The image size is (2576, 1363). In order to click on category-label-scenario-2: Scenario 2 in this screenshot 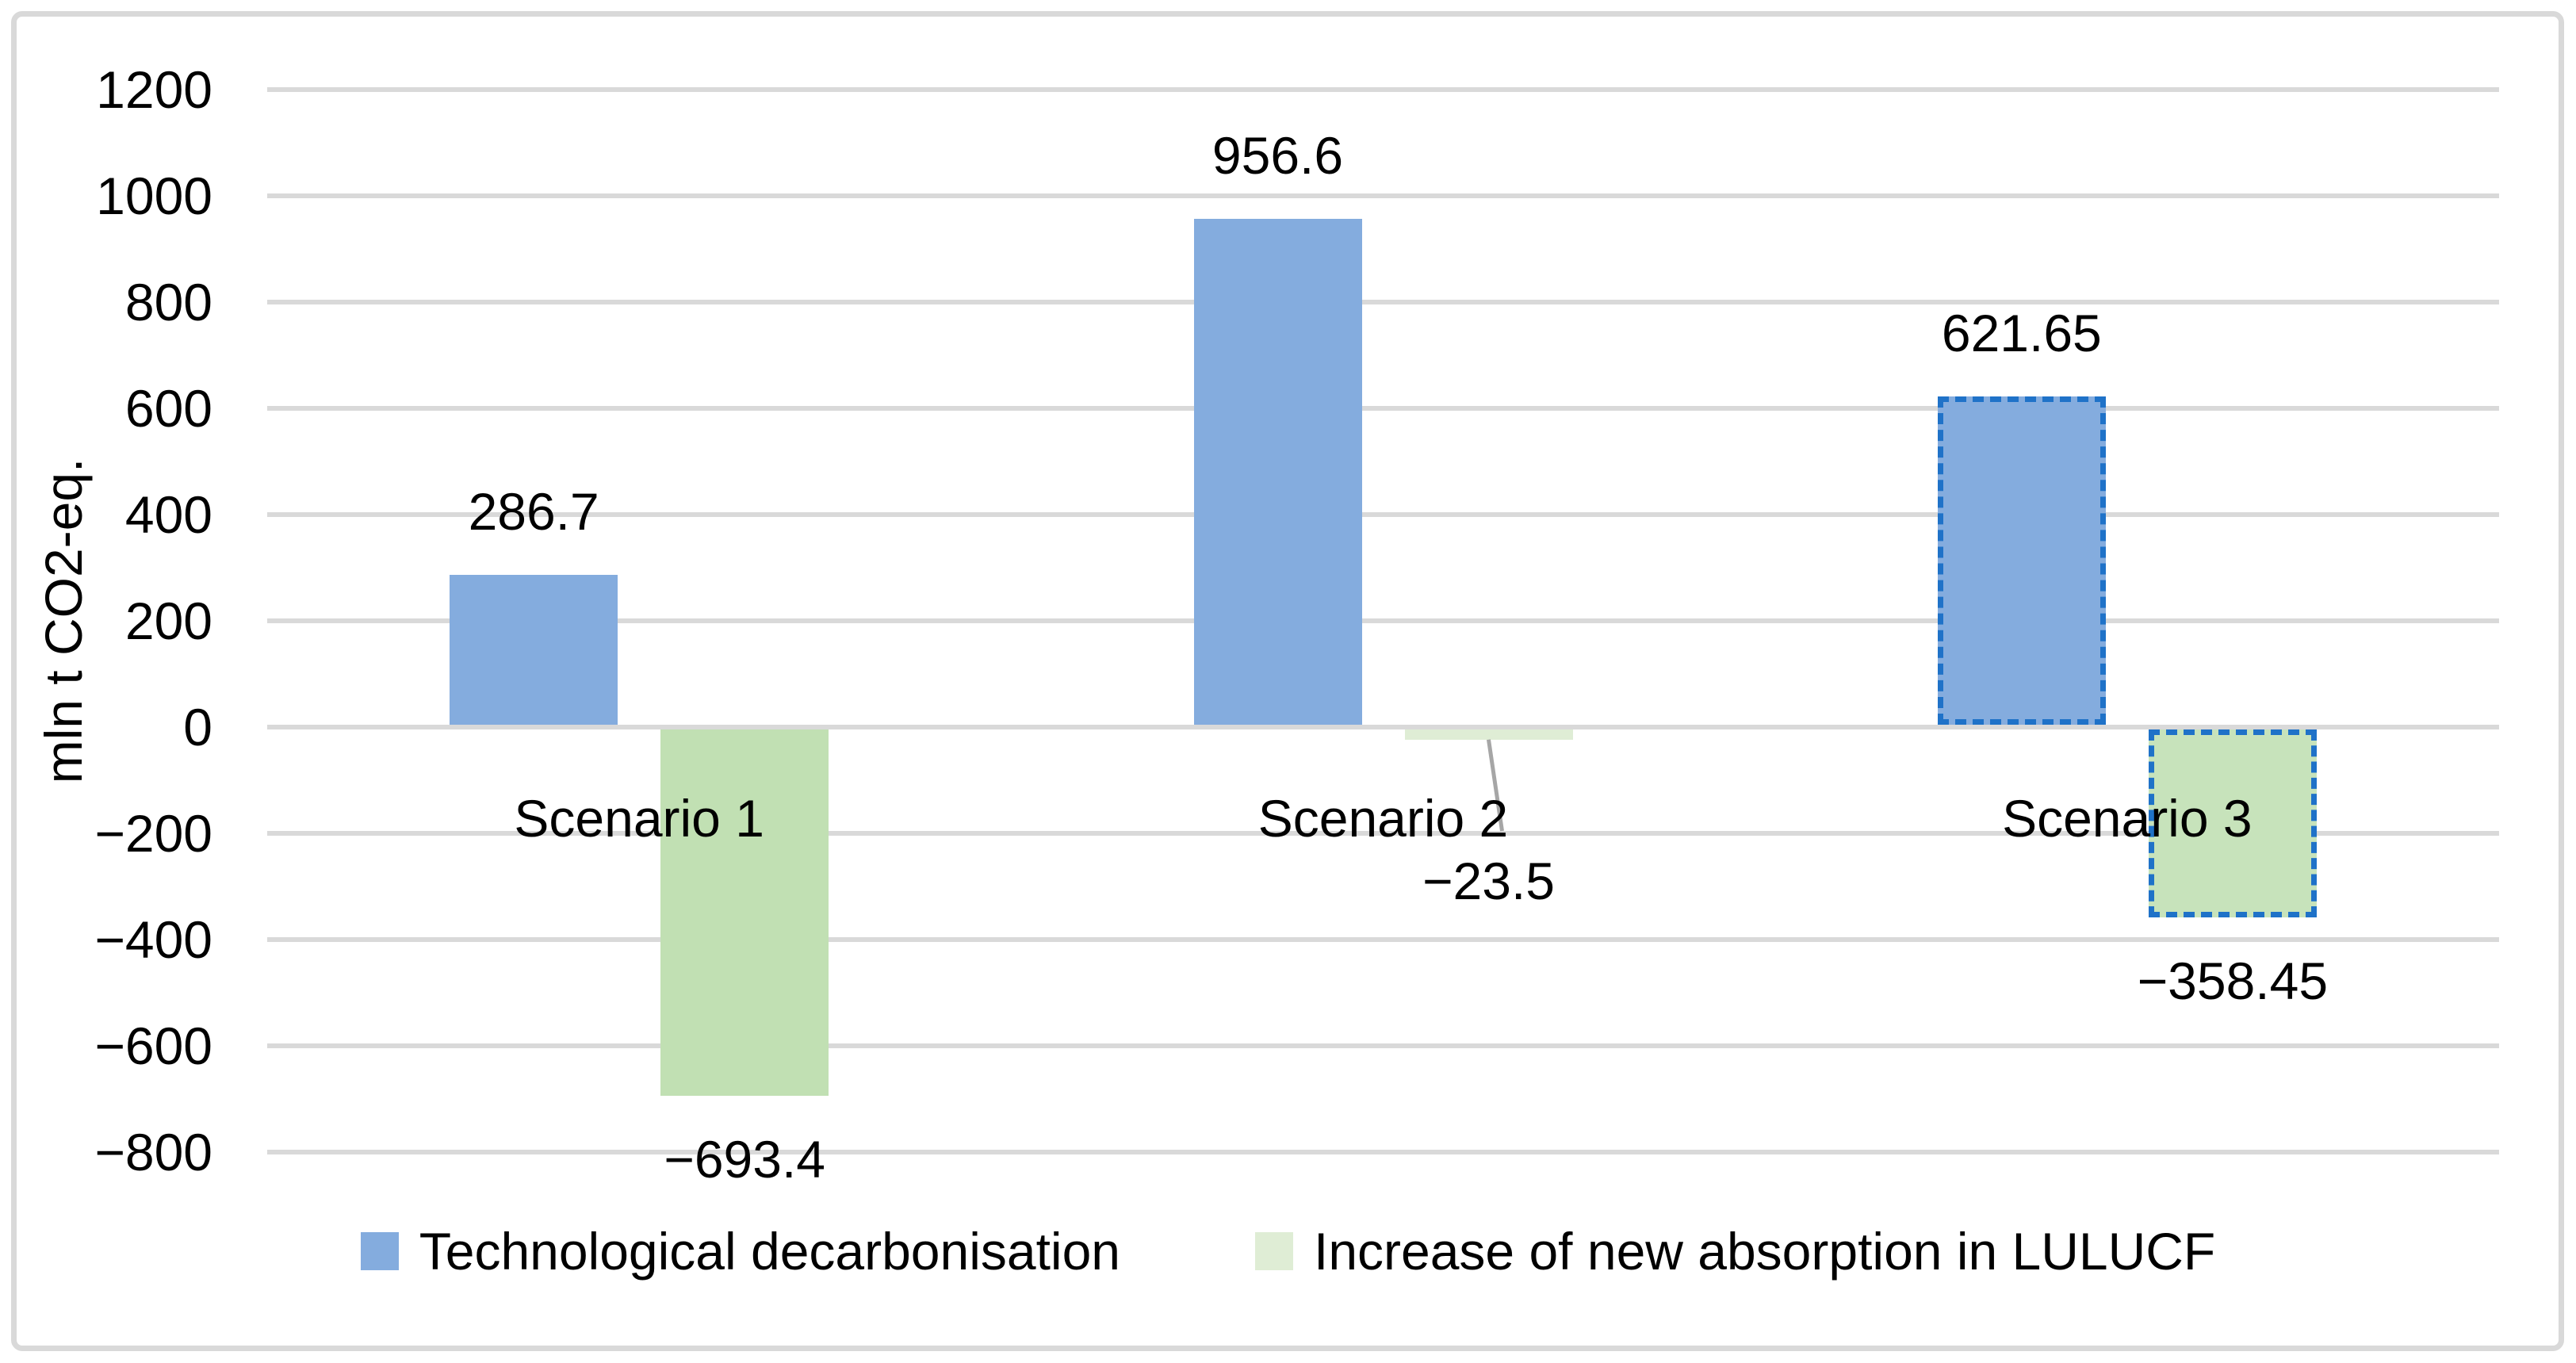, I will do `click(1383, 818)`.